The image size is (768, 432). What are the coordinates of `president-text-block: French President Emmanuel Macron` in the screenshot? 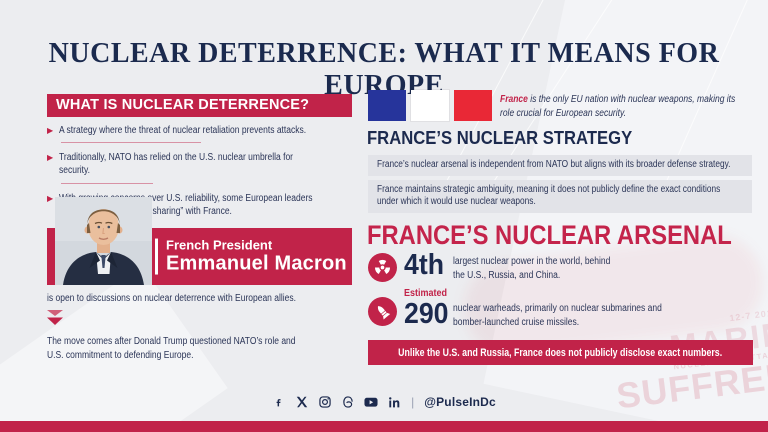 It's located at (251, 256).